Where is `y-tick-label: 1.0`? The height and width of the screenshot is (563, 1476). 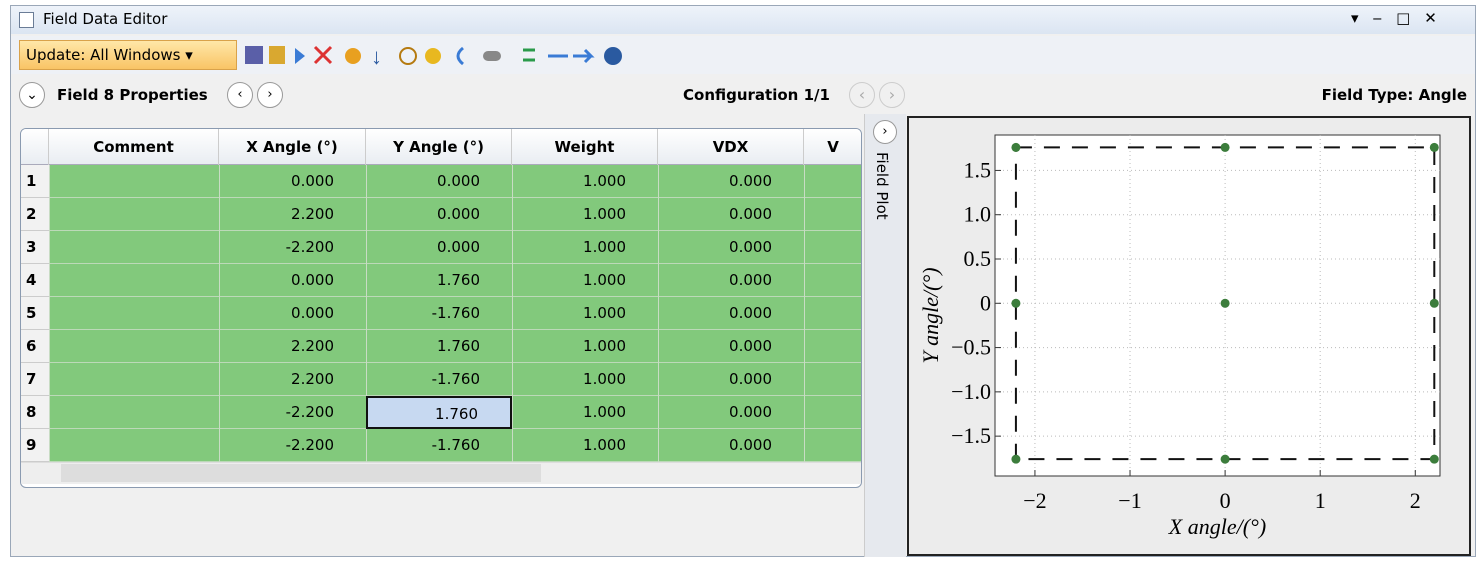
y-tick-label: 1.0 is located at coordinates (978, 214).